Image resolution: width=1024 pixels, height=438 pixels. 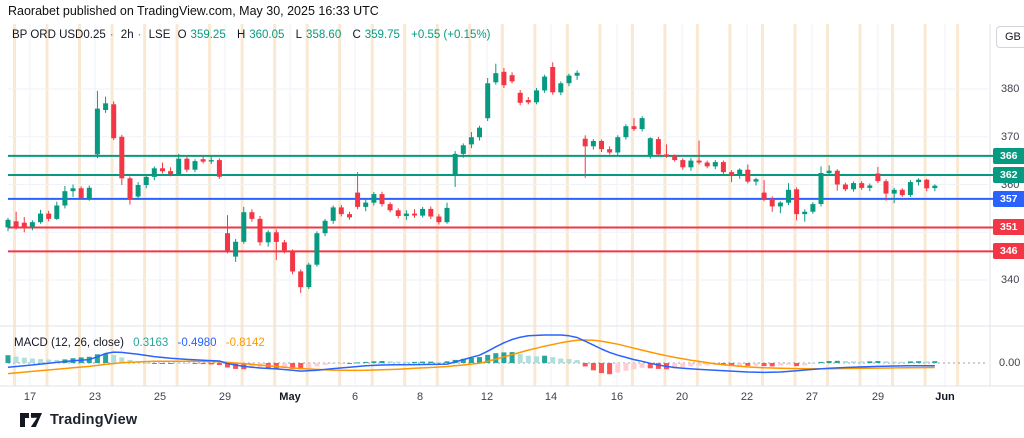 I want to click on price-level-badge: 366, so click(x=1008, y=155).